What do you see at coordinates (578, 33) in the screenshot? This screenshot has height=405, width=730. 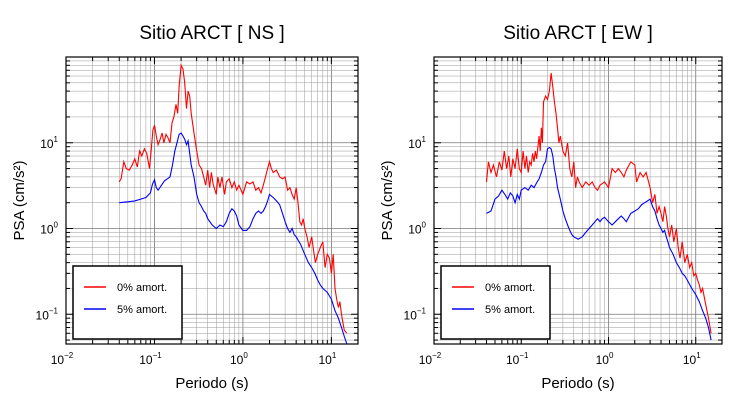 I see `chart-title: Sitio ARCT [ EW ]` at bounding box center [578, 33].